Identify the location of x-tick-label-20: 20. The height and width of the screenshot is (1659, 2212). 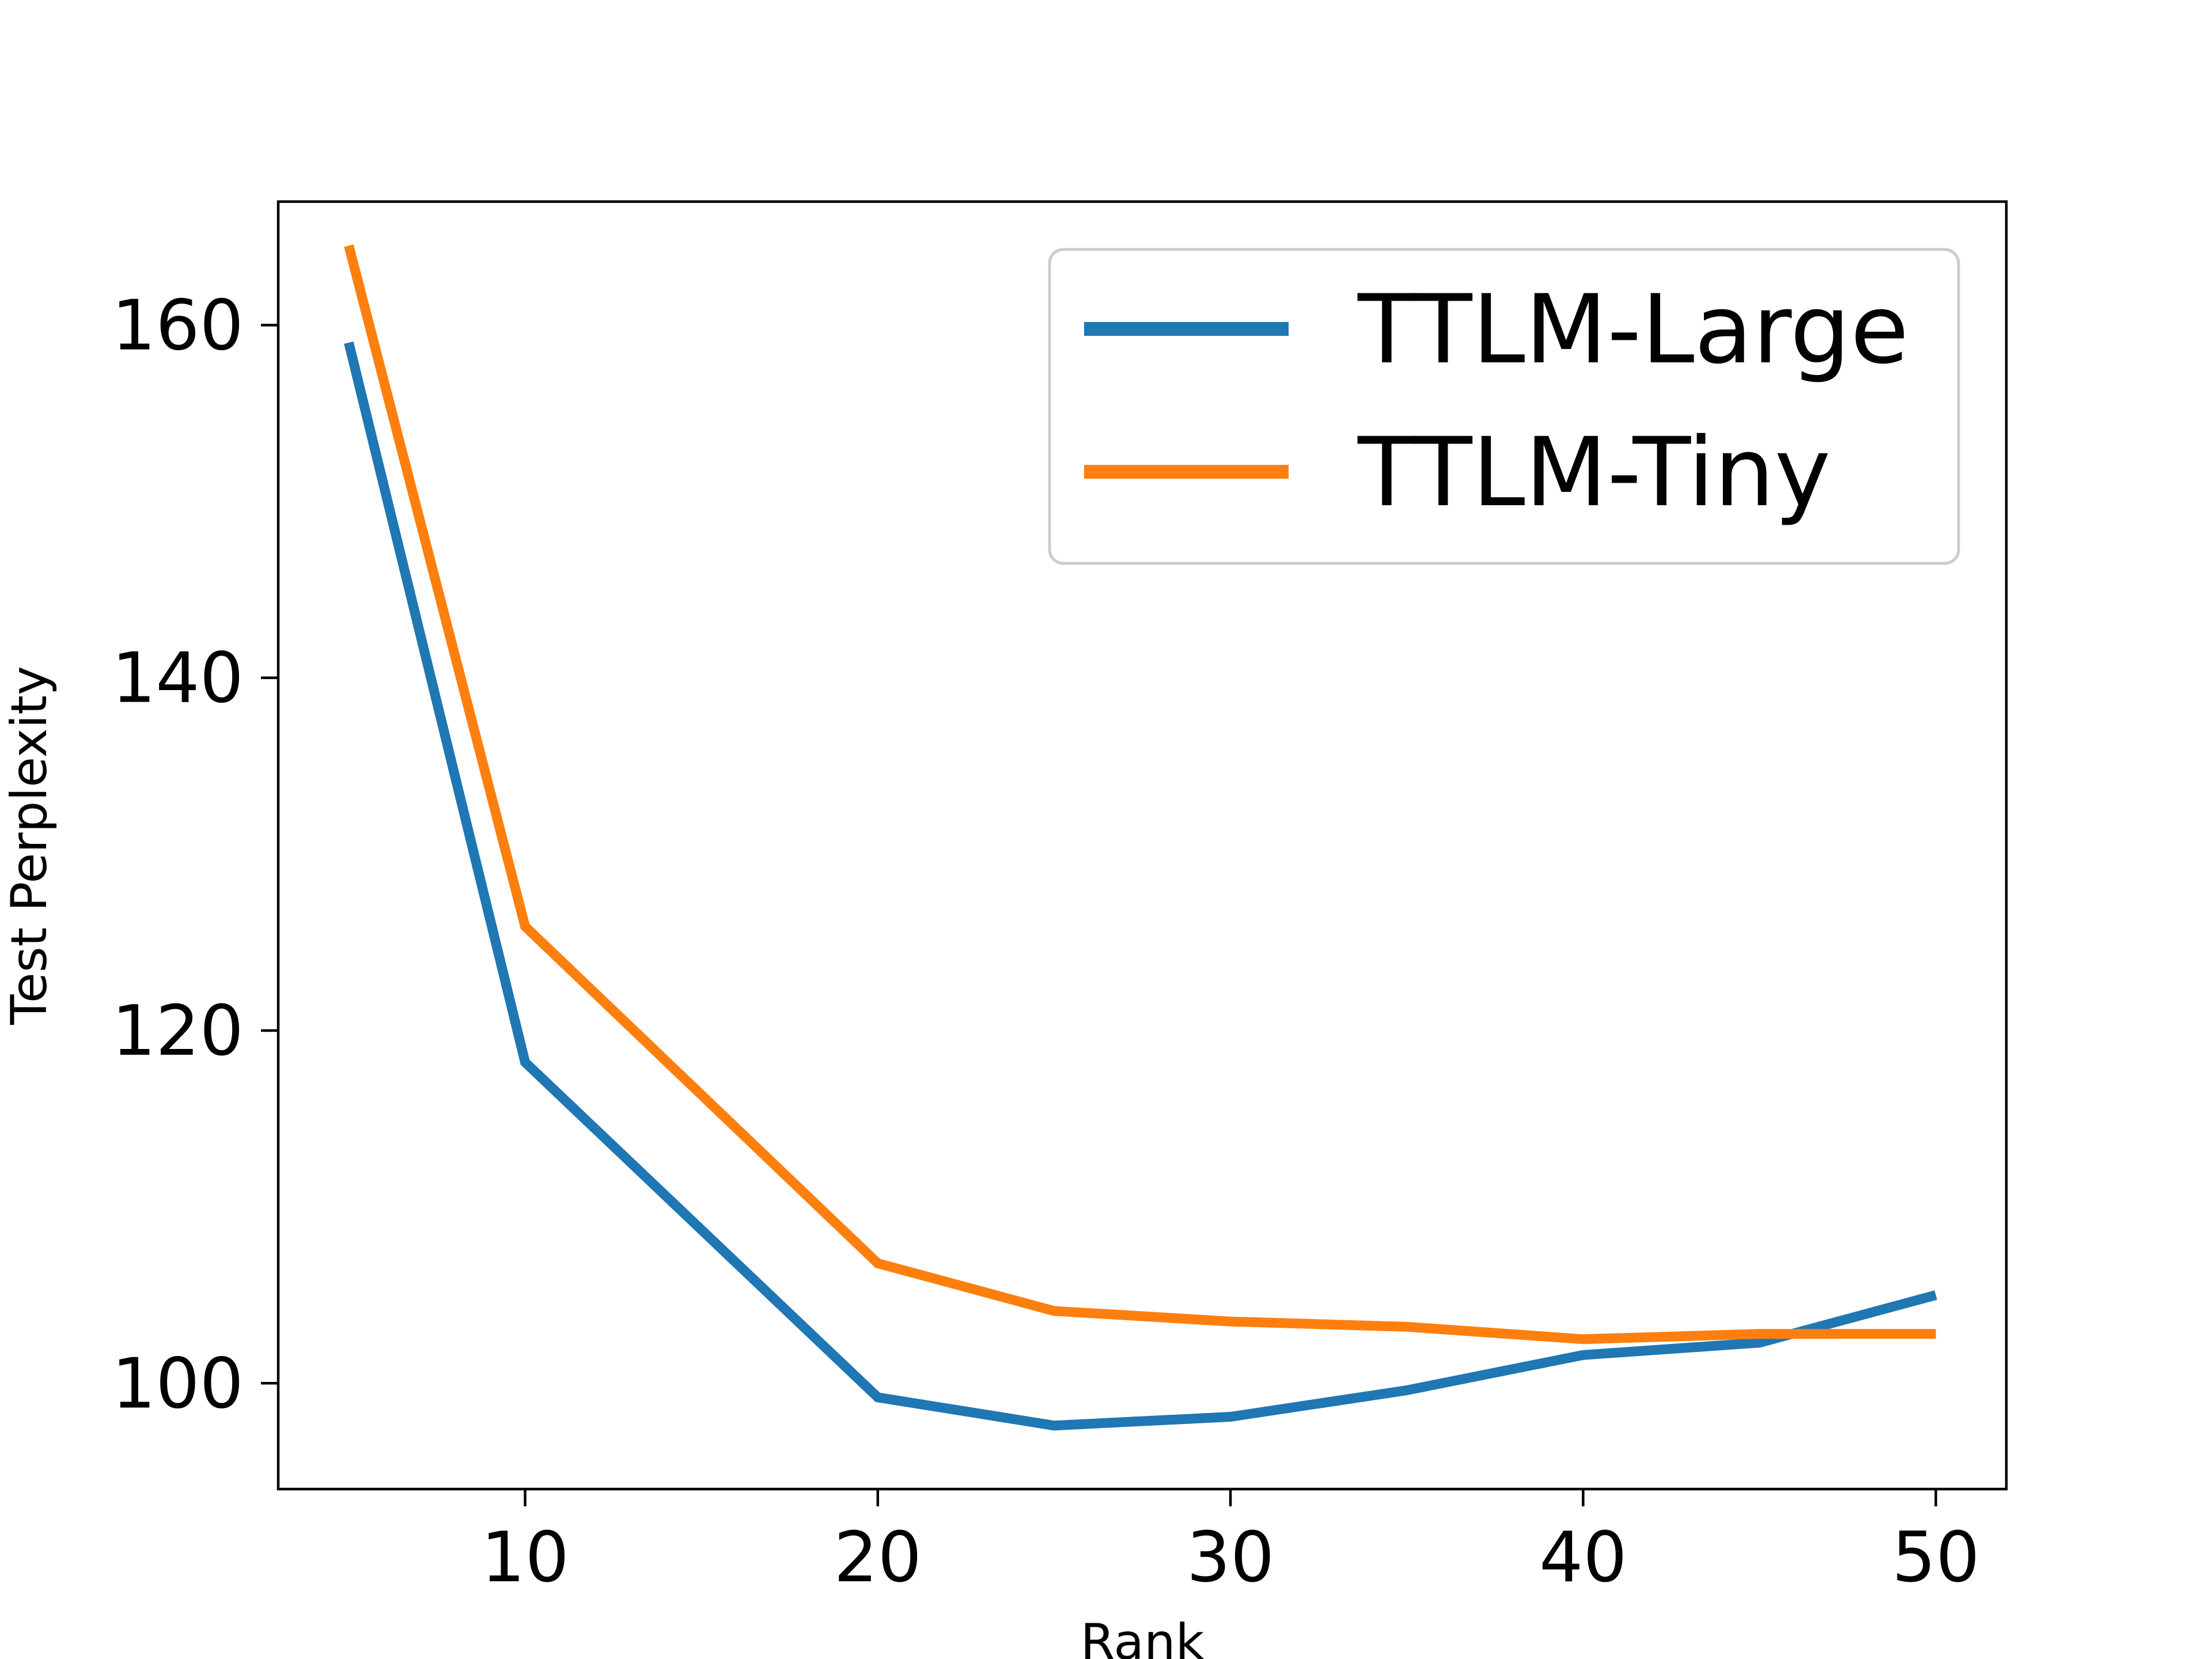
(878, 1558).